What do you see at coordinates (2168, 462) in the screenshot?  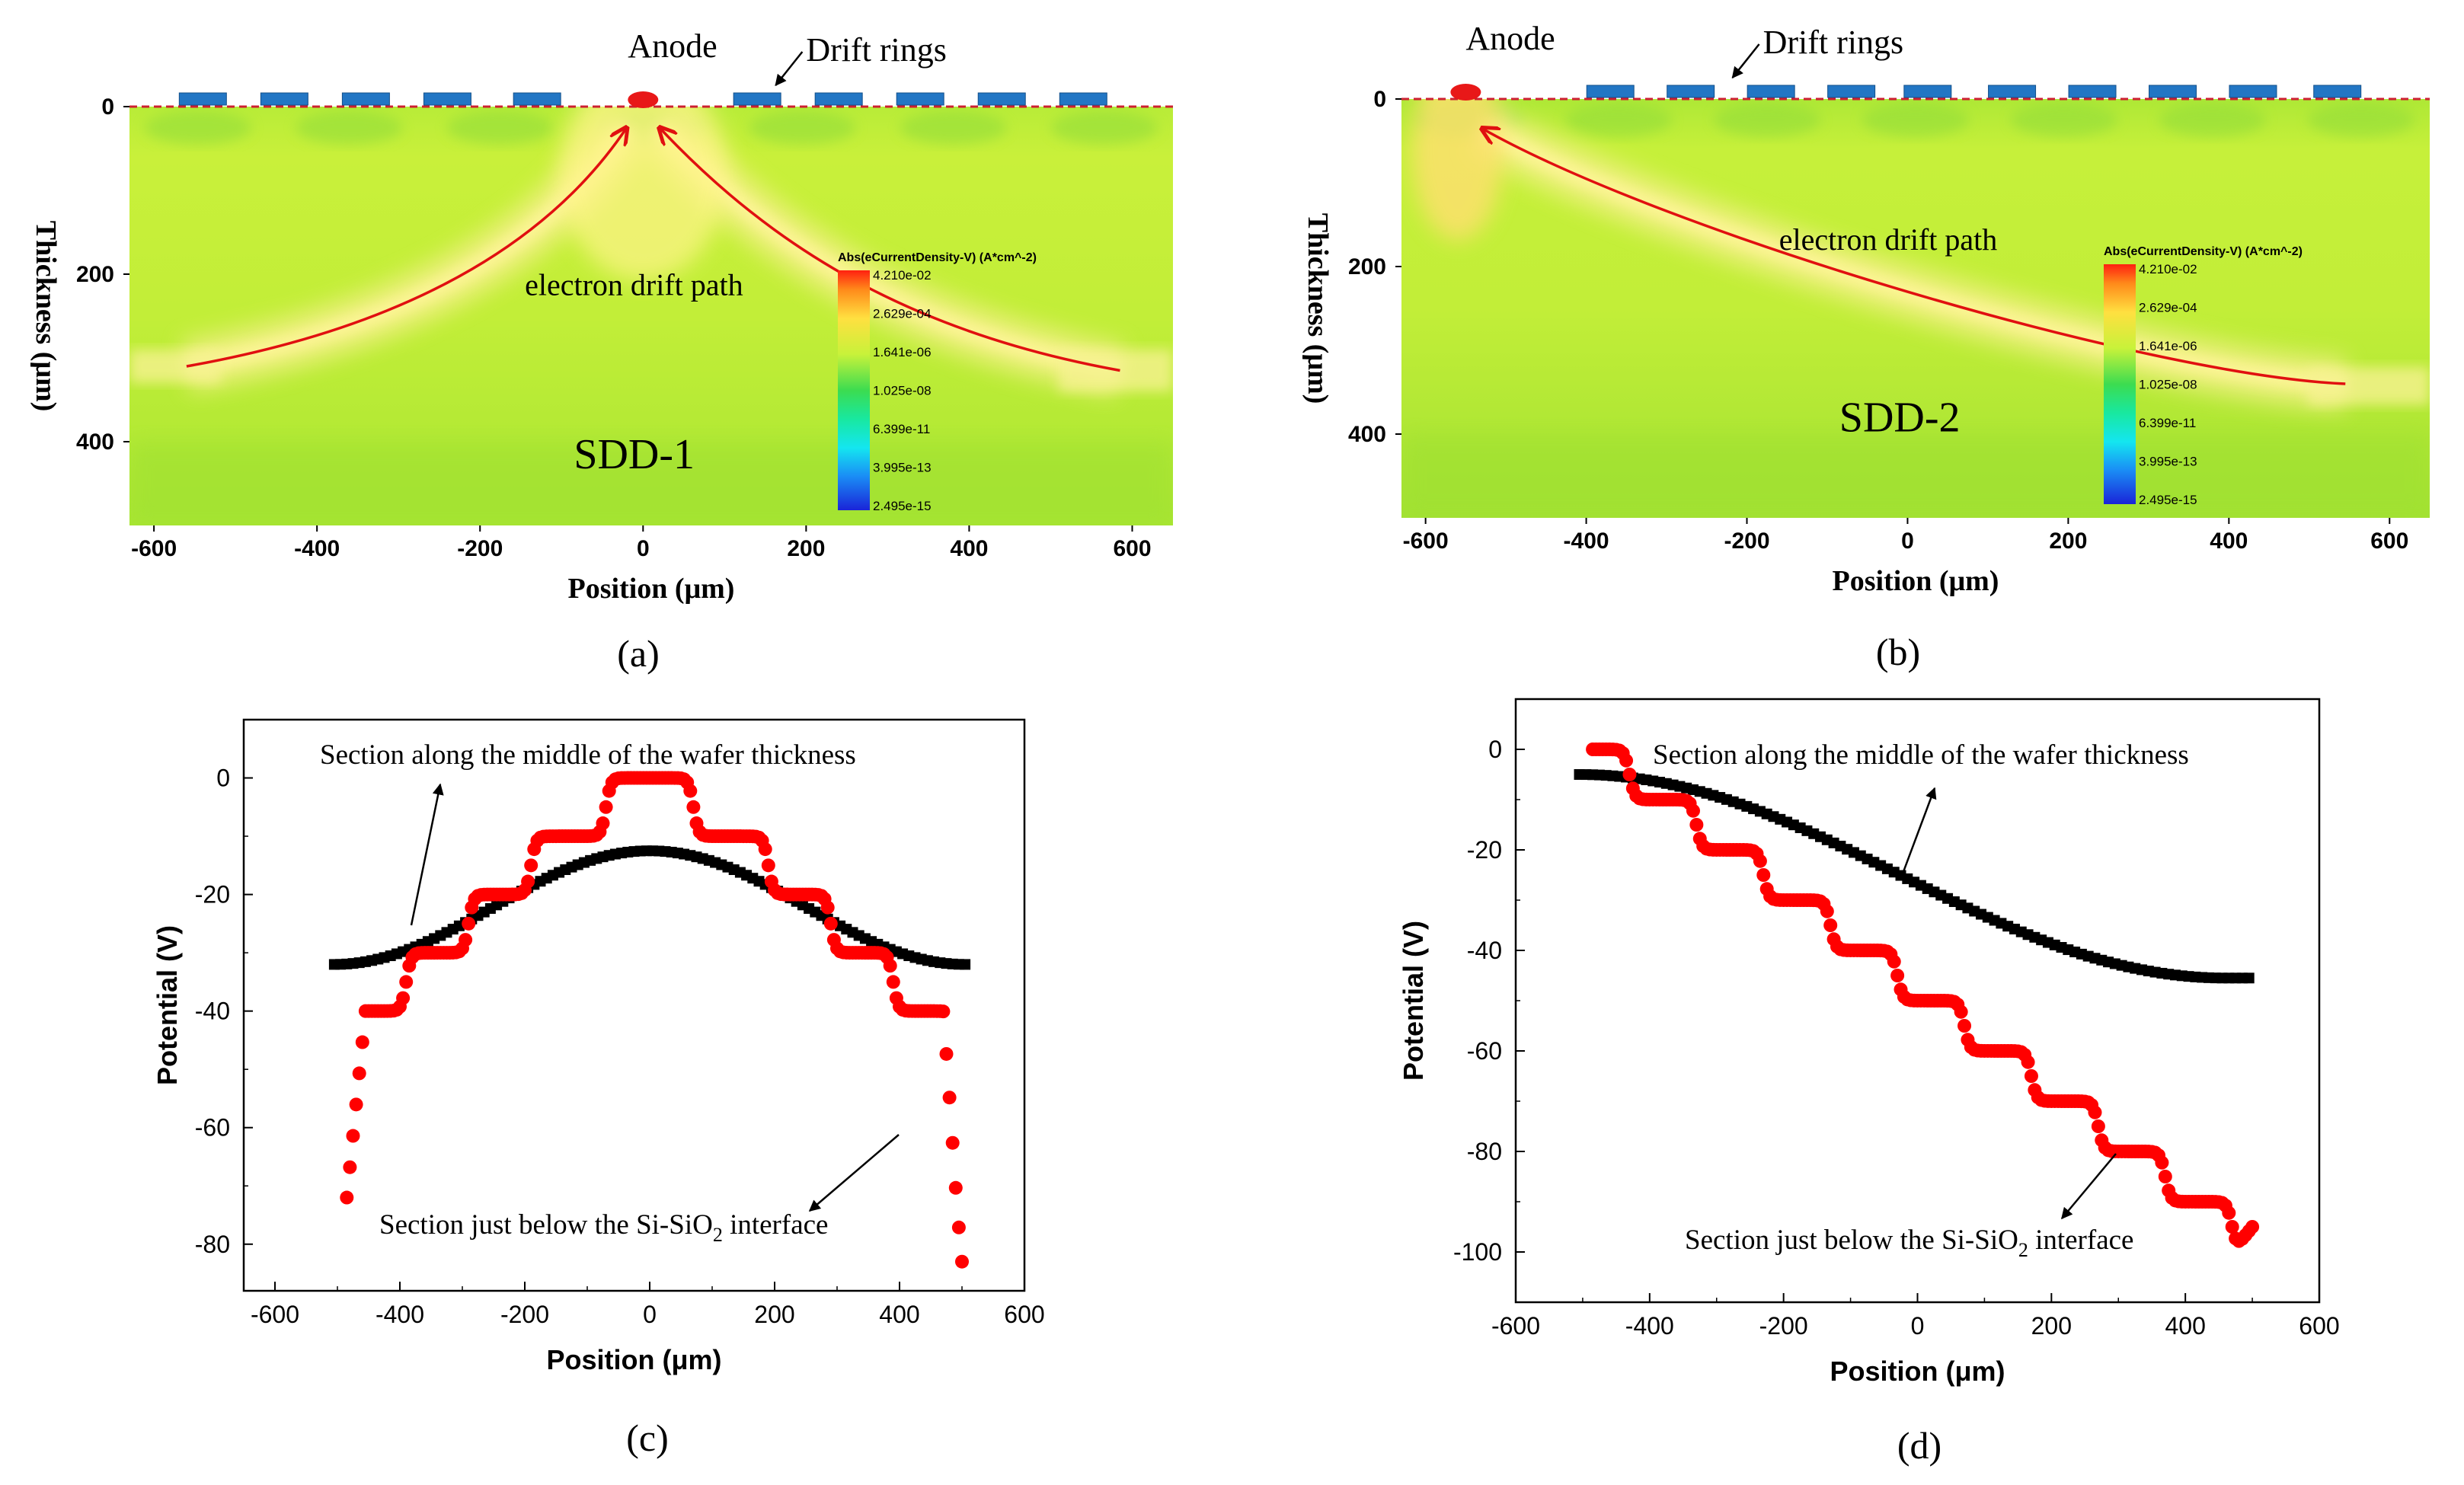 I see `colorbar-tick-label: 3.995e-13` at bounding box center [2168, 462].